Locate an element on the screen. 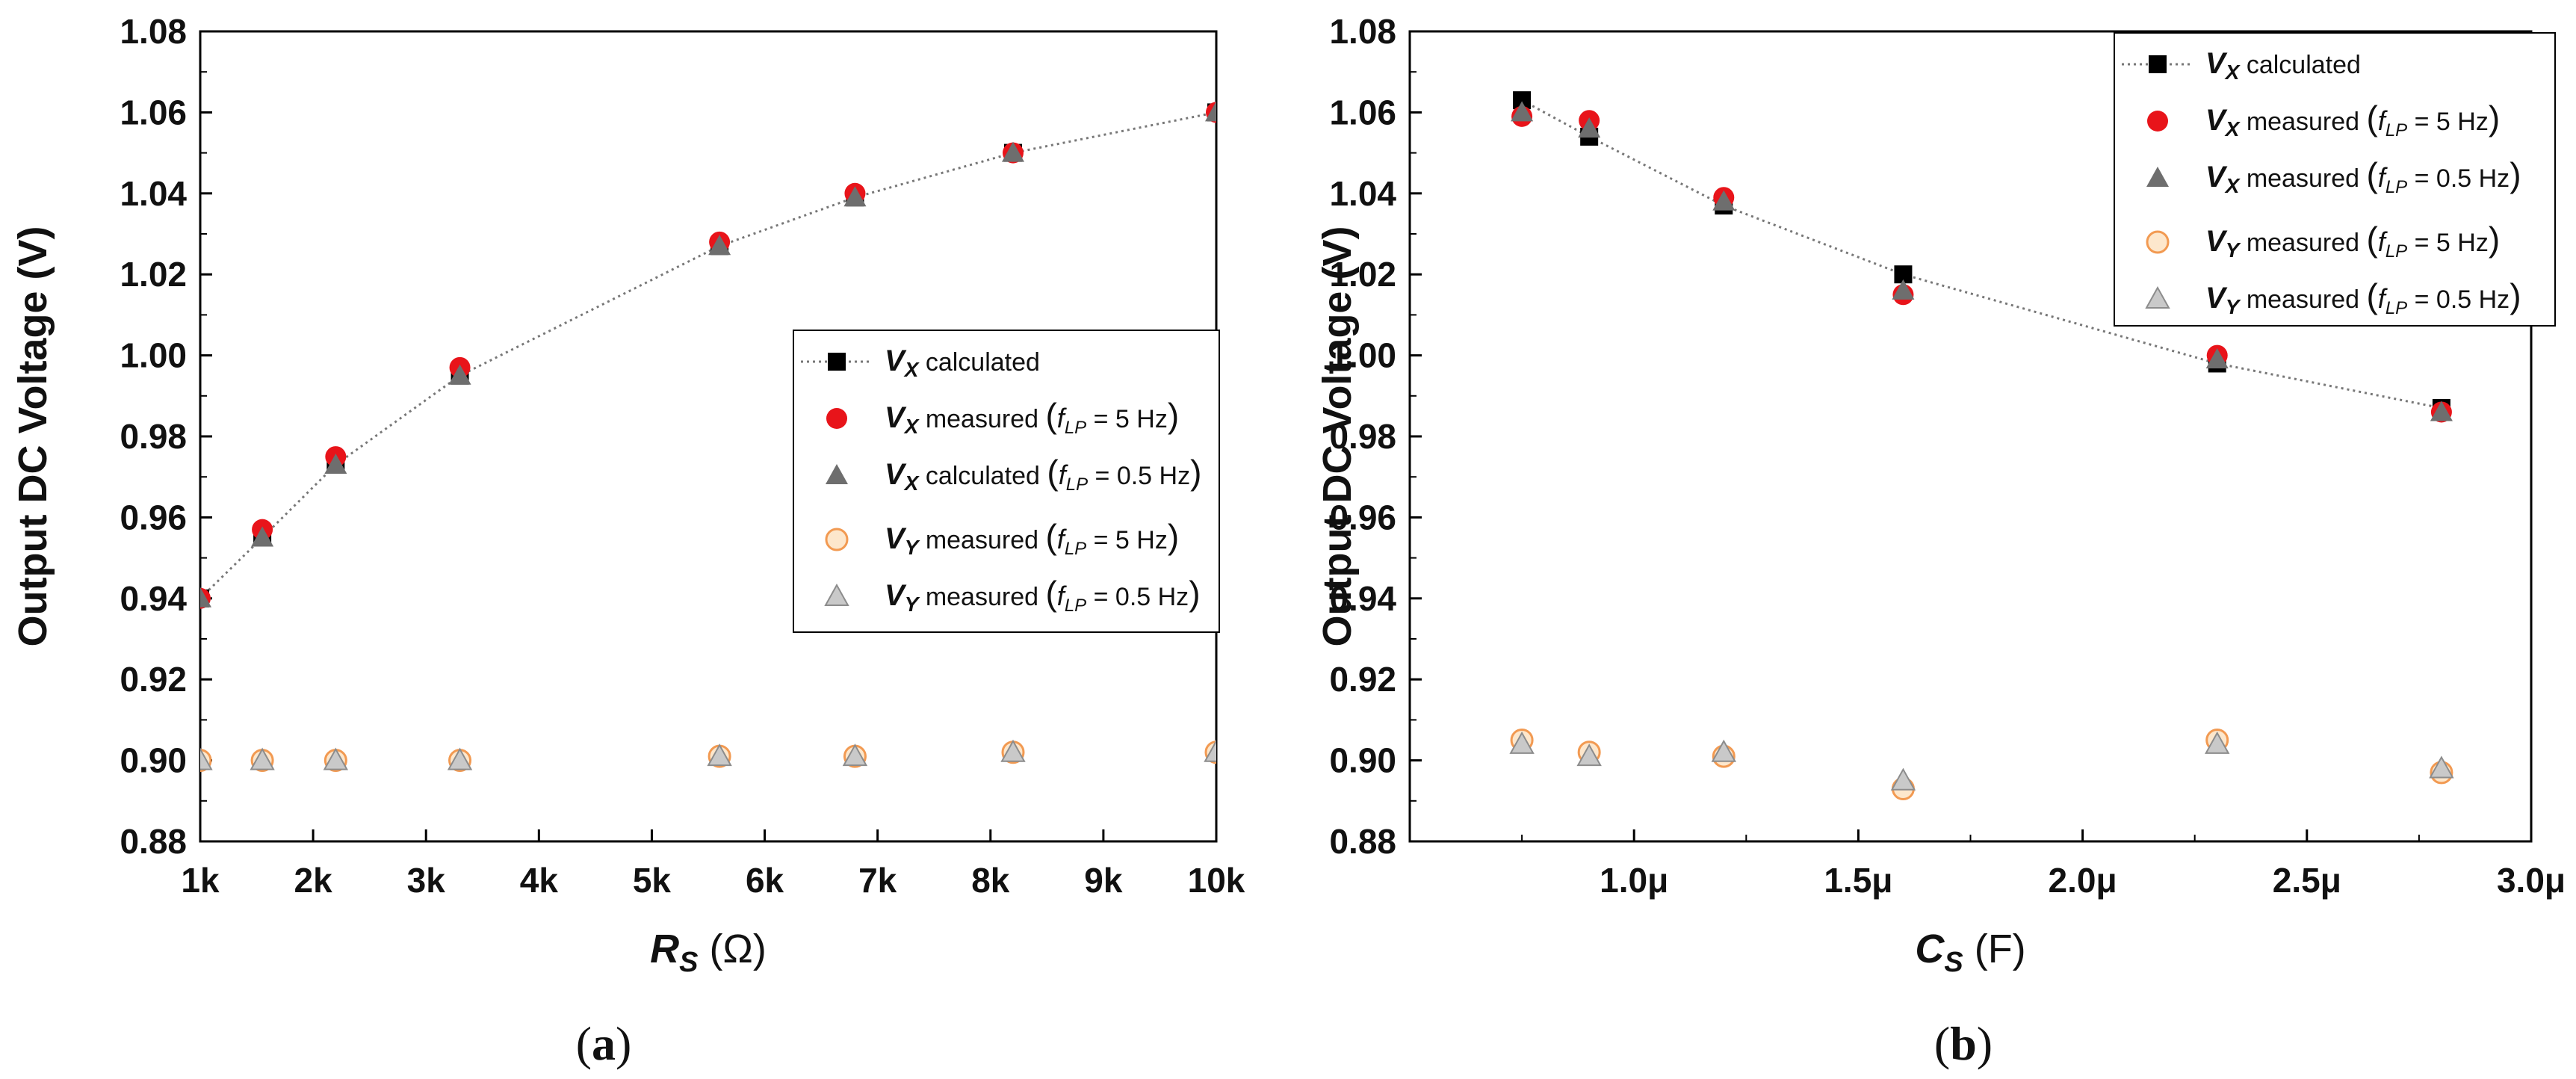  legend-entry: VX measured (fLP = 0.5 Hz) is located at coordinates (2333, 176).